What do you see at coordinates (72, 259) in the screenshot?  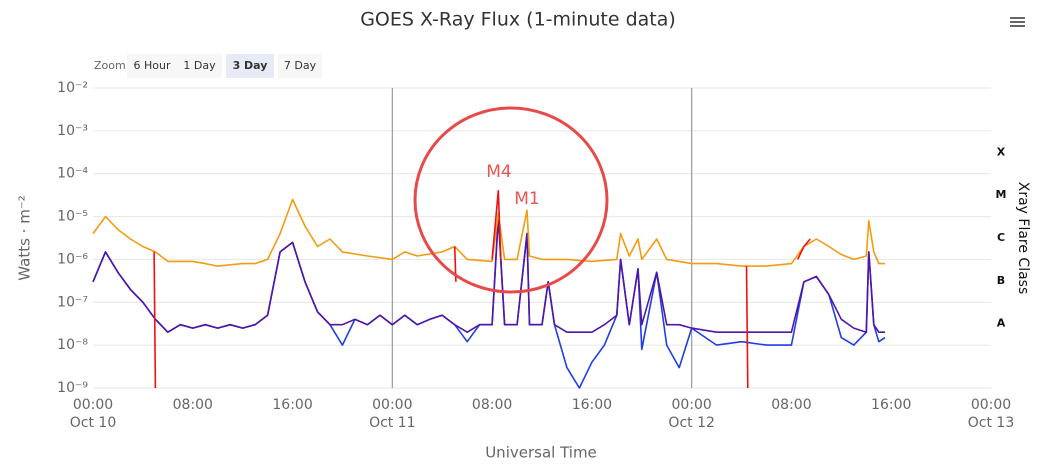 I see `y-tick-label: 10⁻⁶` at bounding box center [72, 259].